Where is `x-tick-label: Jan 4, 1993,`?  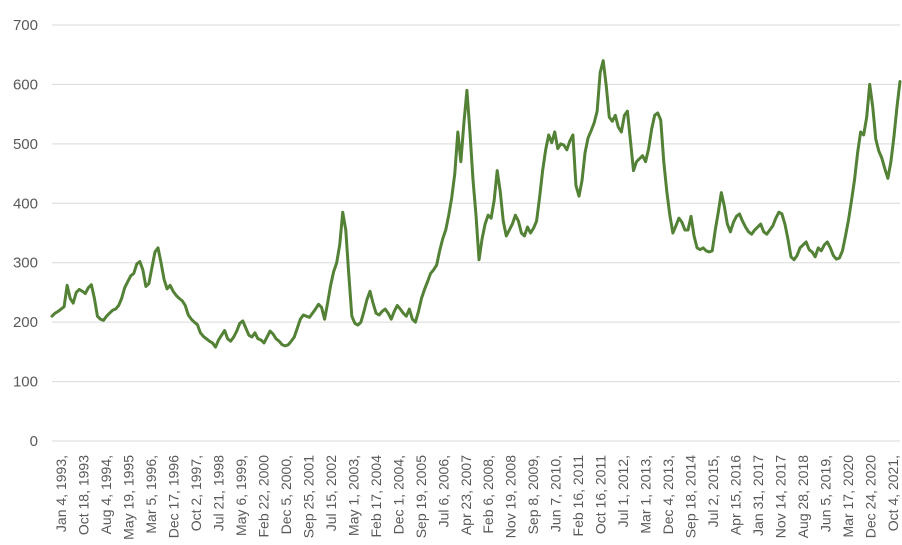
x-tick-label: Jan 4, 1993, is located at coordinates (61, 493).